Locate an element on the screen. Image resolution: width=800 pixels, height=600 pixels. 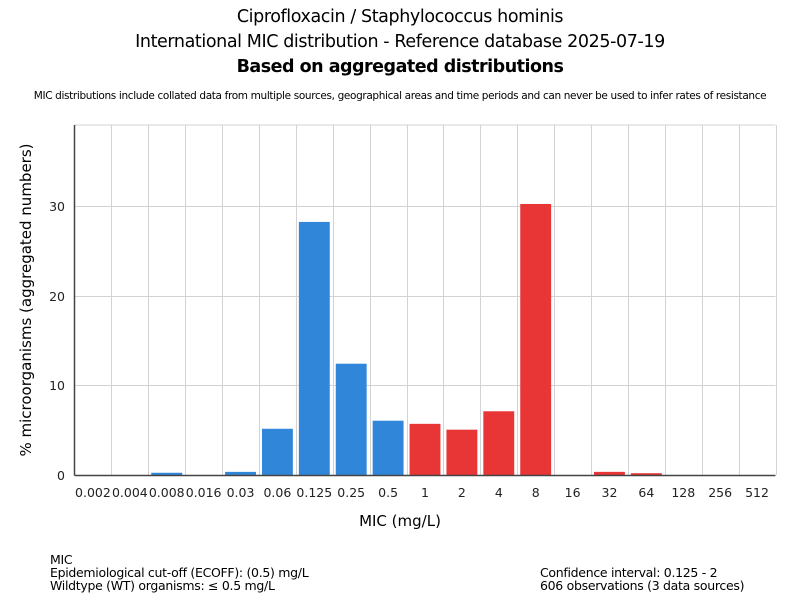
x-tick-label: 0.016 is located at coordinates (204, 492).